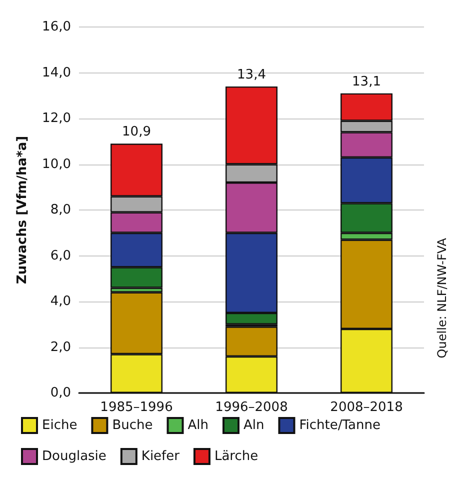  What do you see at coordinates (366, 407) in the screenshot?
I see `x-tick-label: 2008–2018` at bounding box center [366, 407].